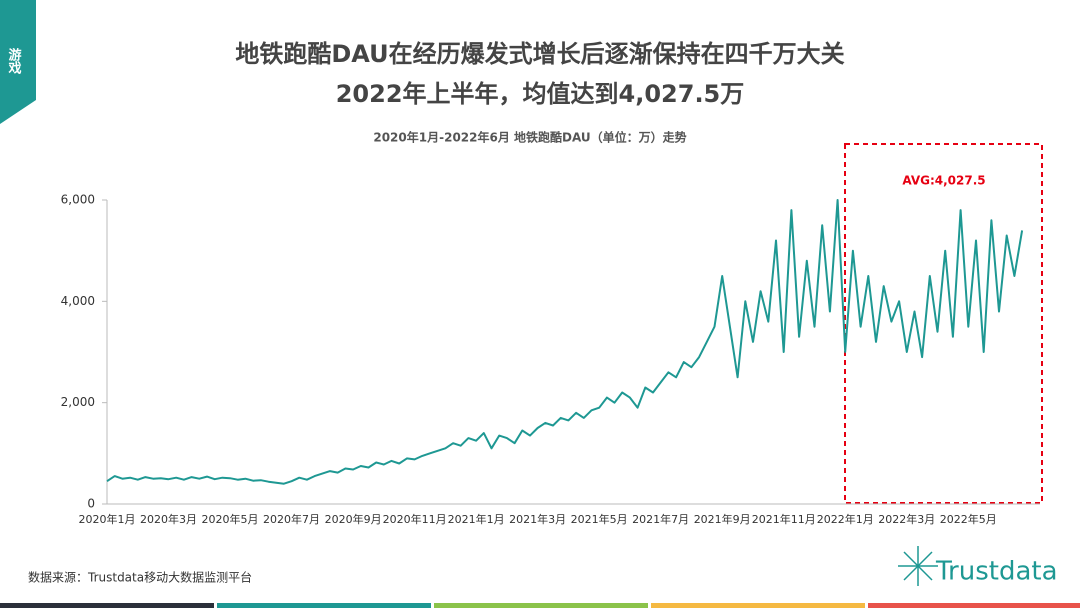 The image size is (1080, 608). What do you see at coordinates (845, 519) in the screenshot?
I see `x-tick-label: 2022年1月` at bounding box center [845, 519].